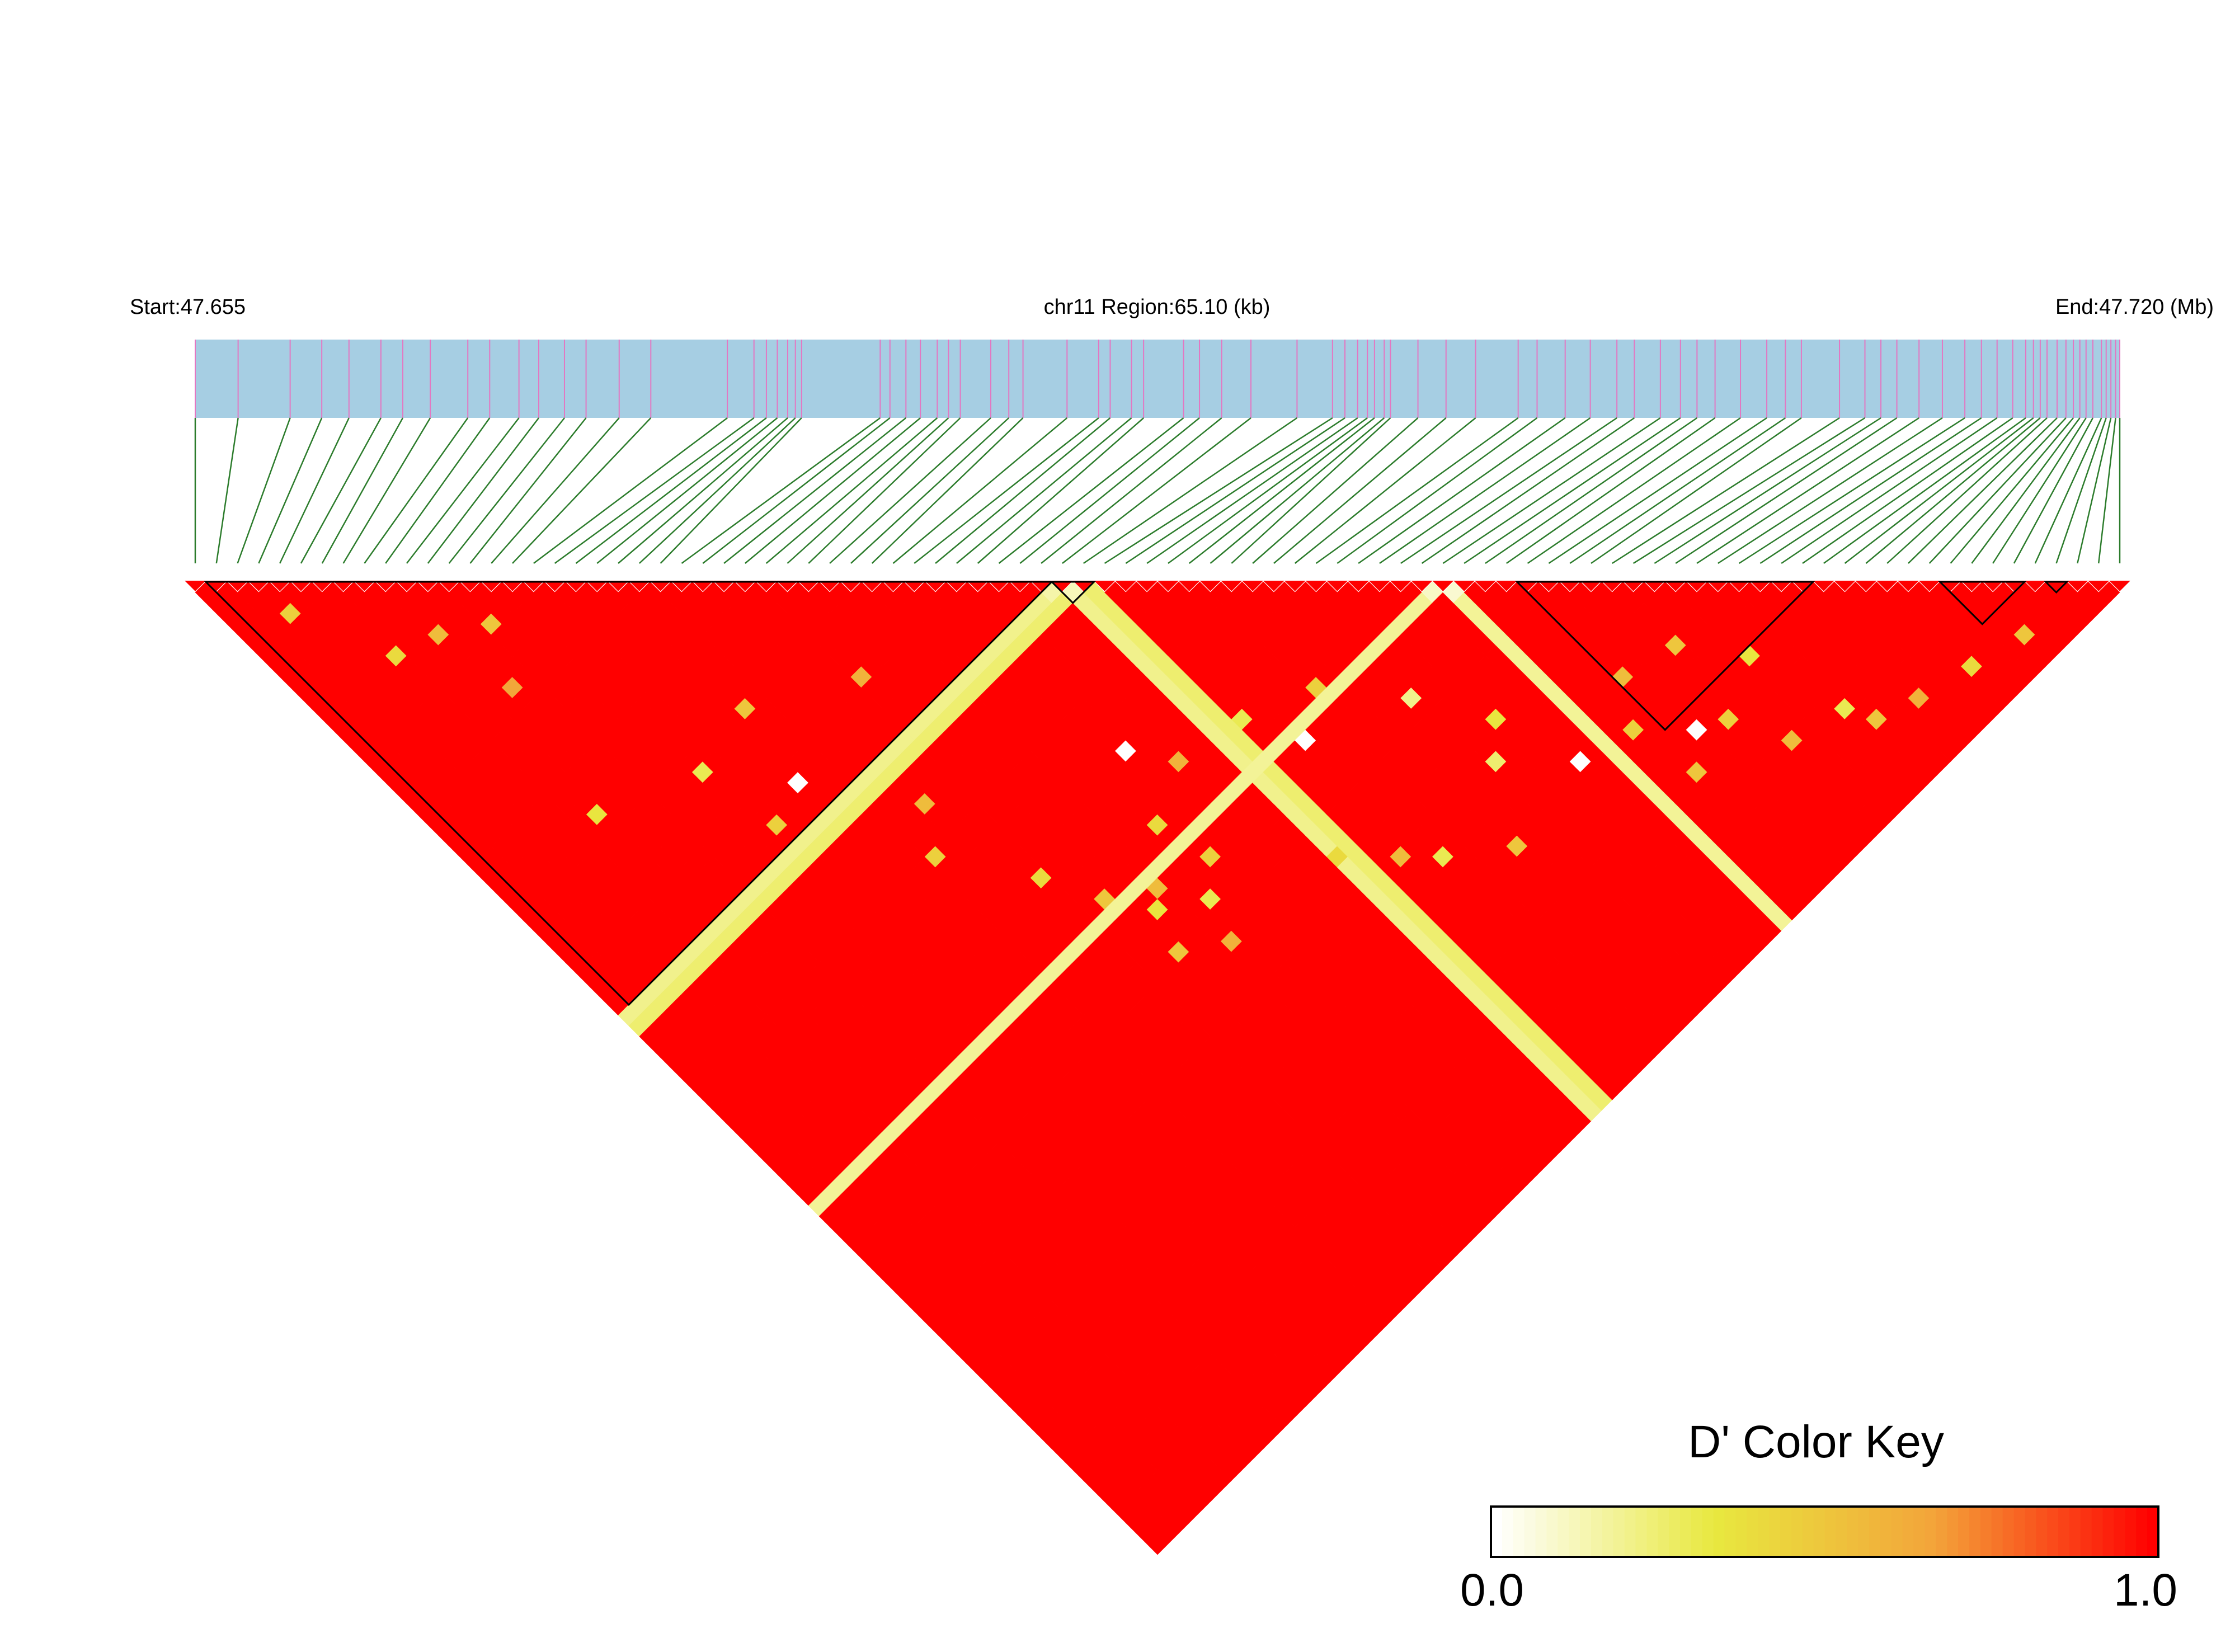 The height and width of the screenshot is (1652, 2235). I want to click on color-key-frame, so click(1824, 1532).